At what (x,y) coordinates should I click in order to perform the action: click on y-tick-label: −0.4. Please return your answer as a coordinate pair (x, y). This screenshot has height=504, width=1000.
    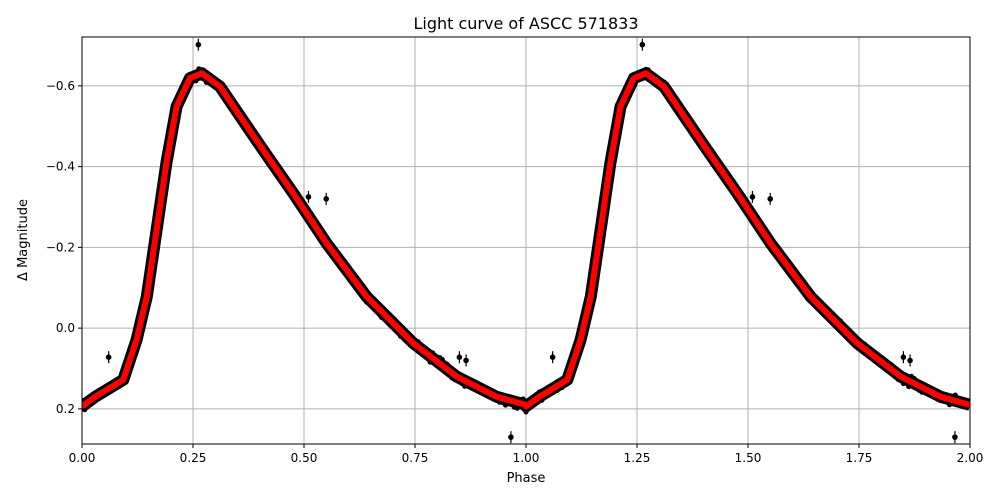
    Looking at the image, I should click on (60, 167).